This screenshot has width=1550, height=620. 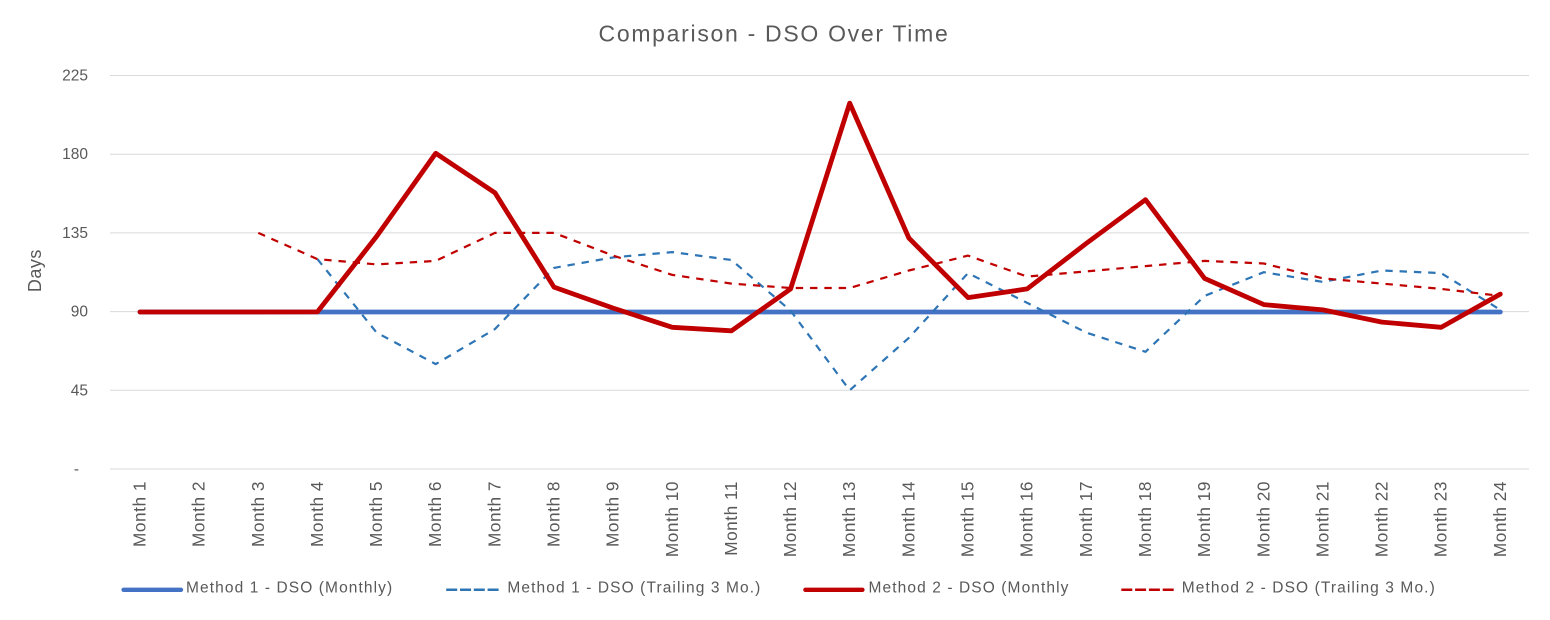 What do you see at coordinates (1322, 519) in the screenshot?
I see `svg-text: Month 21` at bounding box center [1322, 519].